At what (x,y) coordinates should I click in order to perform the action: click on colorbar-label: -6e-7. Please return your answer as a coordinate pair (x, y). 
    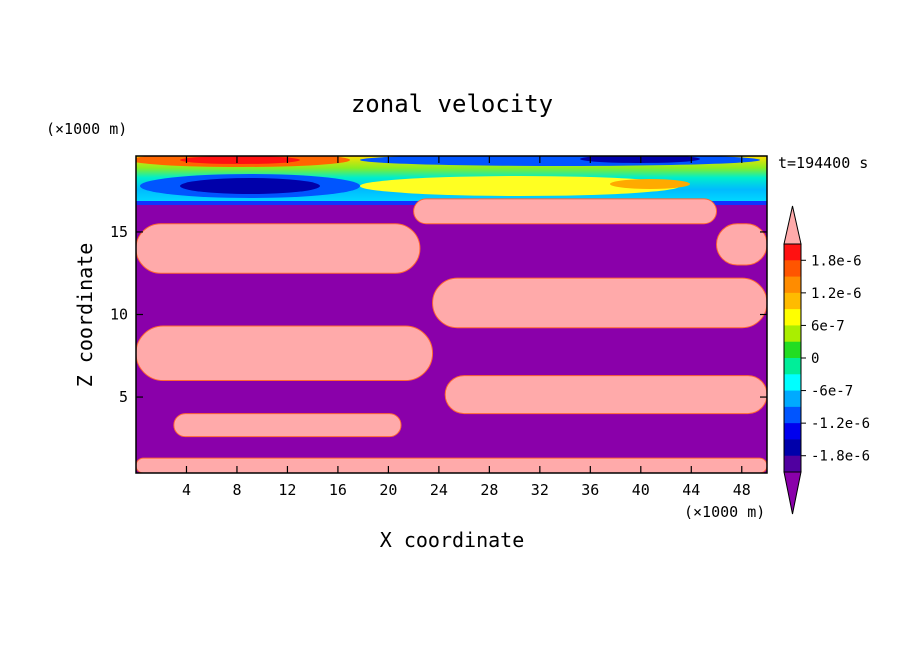
    Looking at the image, I should click on (832, 392).